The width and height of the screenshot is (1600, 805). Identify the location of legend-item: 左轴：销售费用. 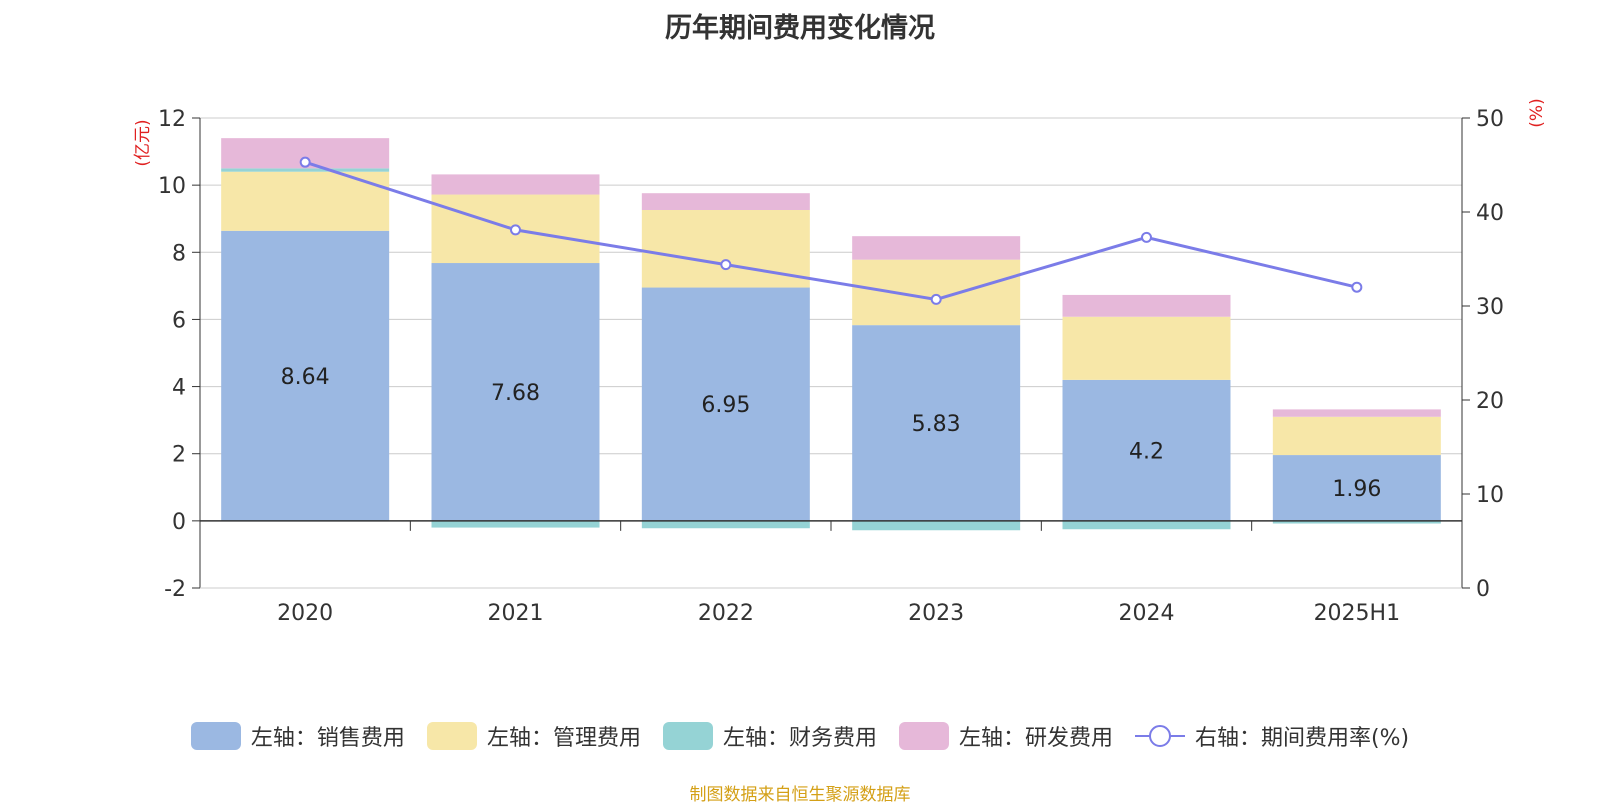
(297, 736).